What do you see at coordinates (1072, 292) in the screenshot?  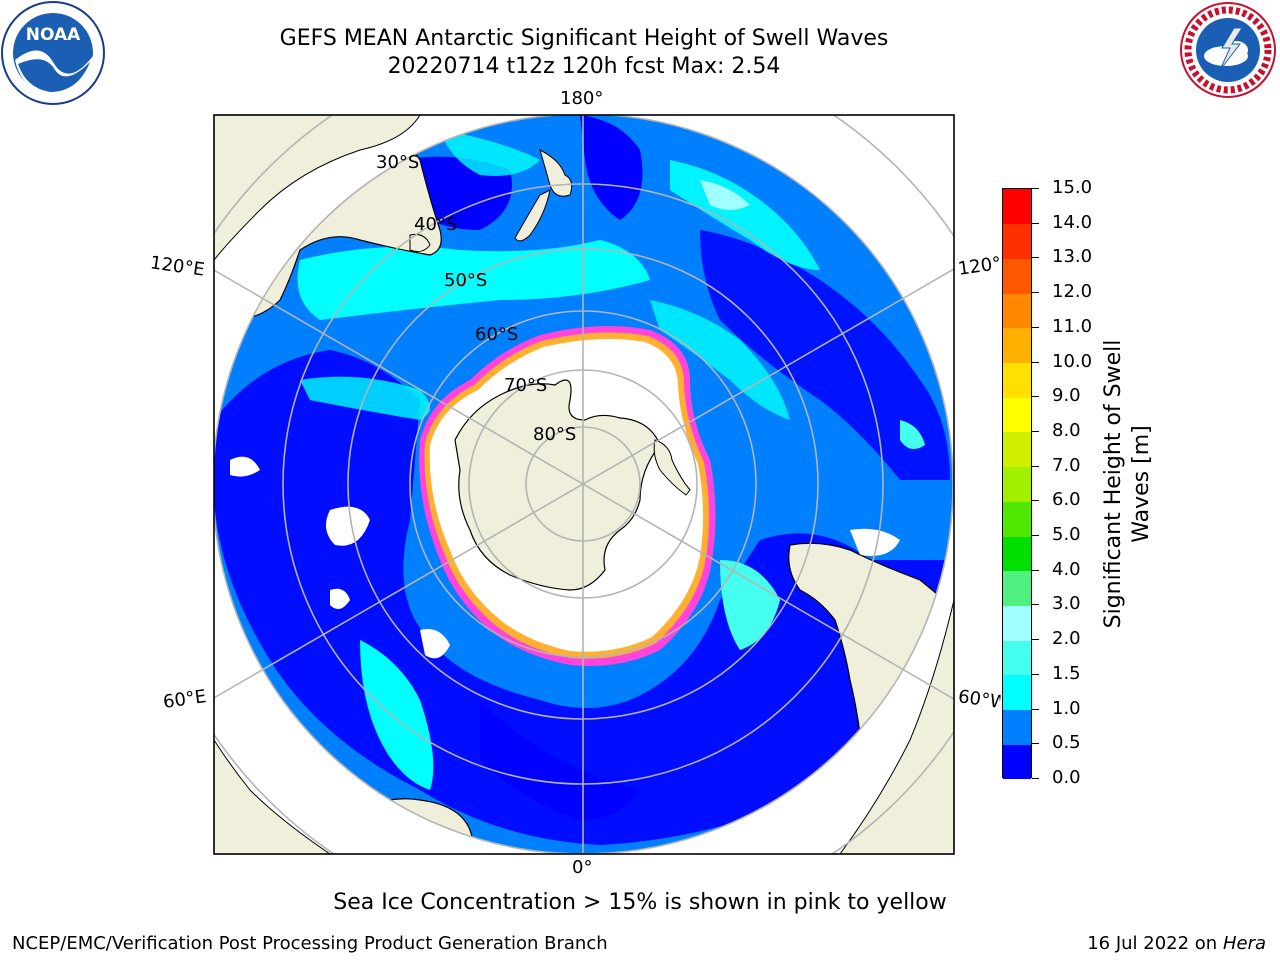 I see `colorbar-tick-label: 12.0` at bounding box center [1072, 292].